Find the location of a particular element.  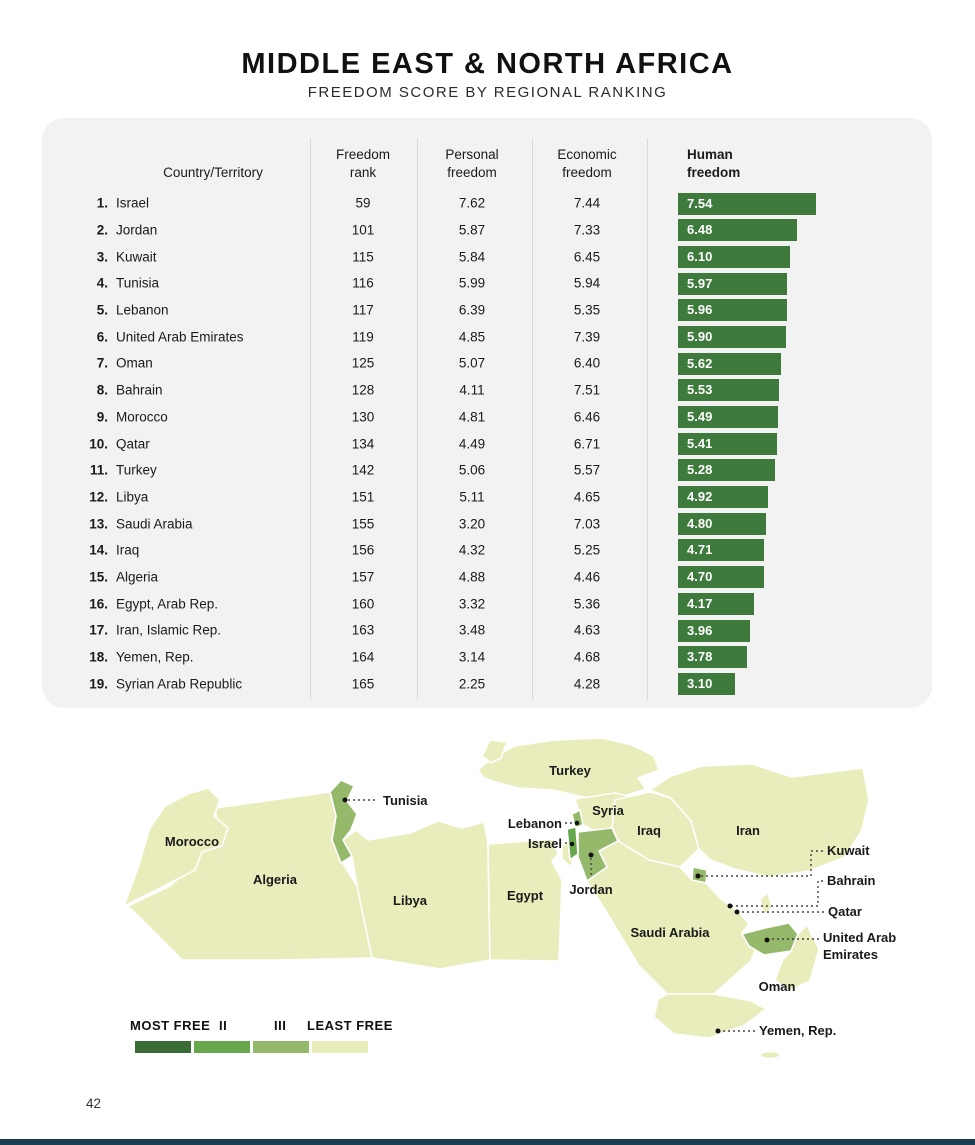

map-label-yemen: Yemen, Rep. is located at coordinates (797, 1030).